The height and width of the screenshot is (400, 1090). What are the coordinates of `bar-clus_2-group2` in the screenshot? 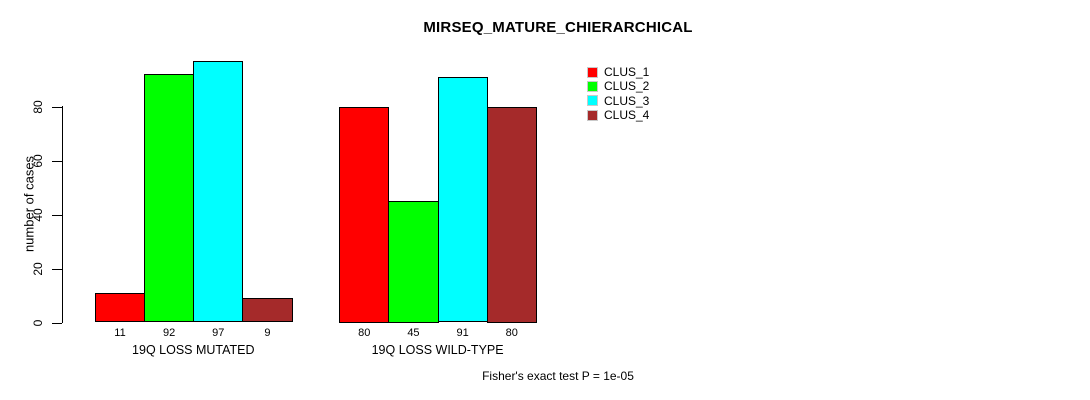 It's located at (413, 262).